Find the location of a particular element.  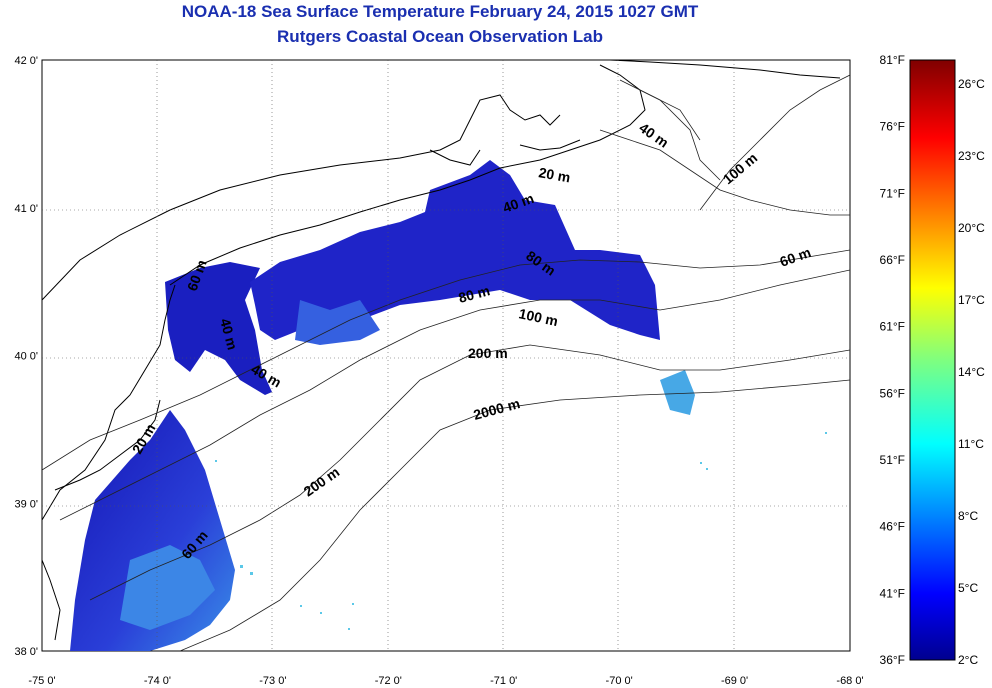

latitude-axis: 42 0' 41 0' 40 0' 39 0' 38 0' is located at coordinates (26, 356).